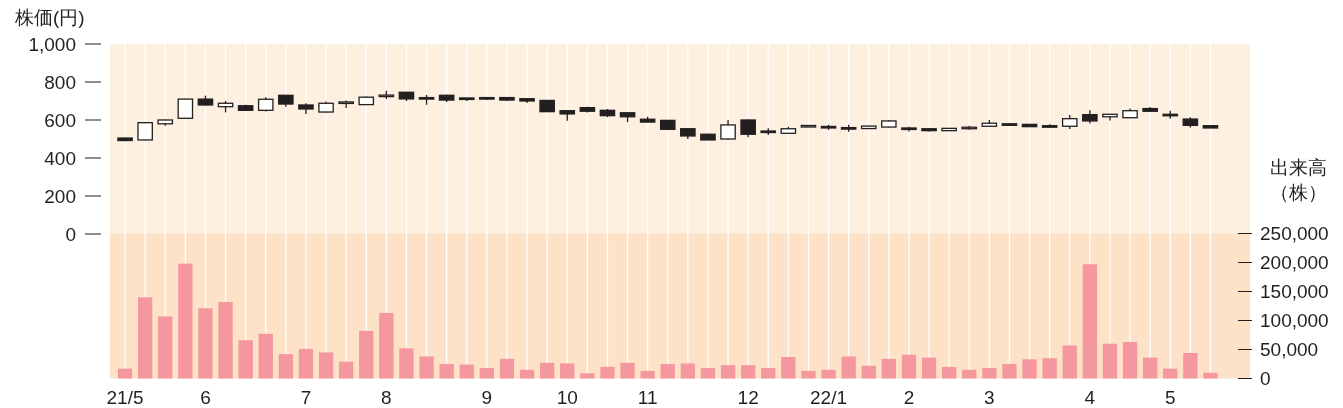 This screenshot has height=408, width=1343. Describe the element at coordinates (487, 397) in the screenshot. I see `x-tick-label: 9` at that location.